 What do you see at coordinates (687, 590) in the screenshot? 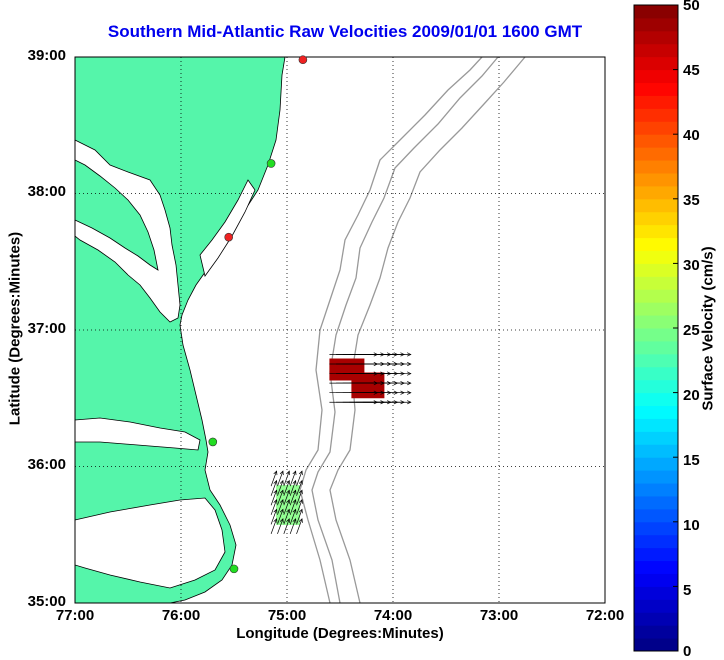
I see `colorbar-tick-label: 5` at bounding box center [687, 590].